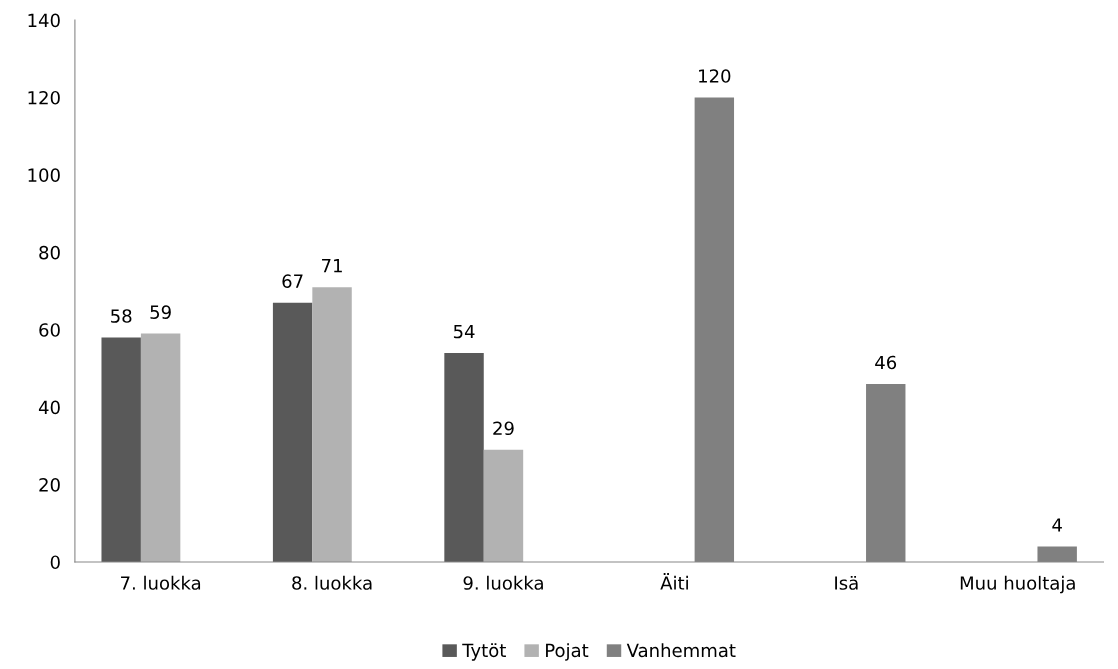 The height and width of the screenshot is (669, 1118). I want to click on data-label: 58, so click(121, 316).